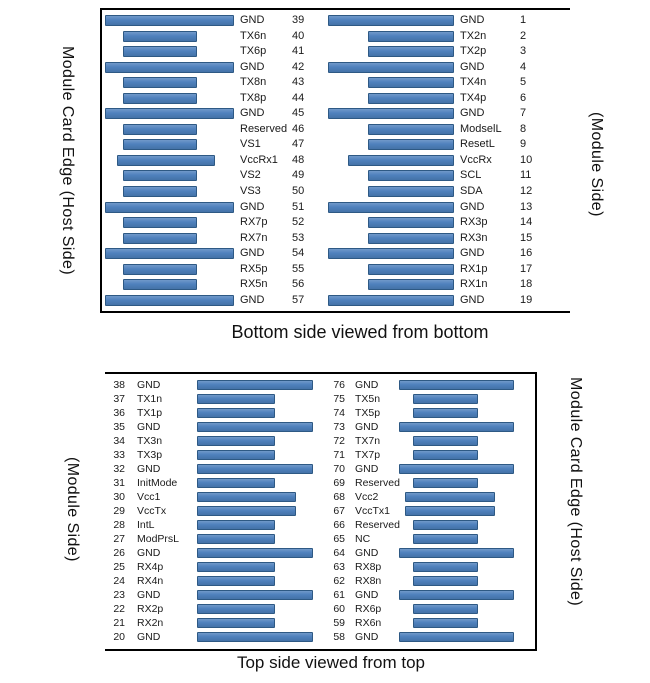  I want to click on pin-number: 41, so click(298, 51).